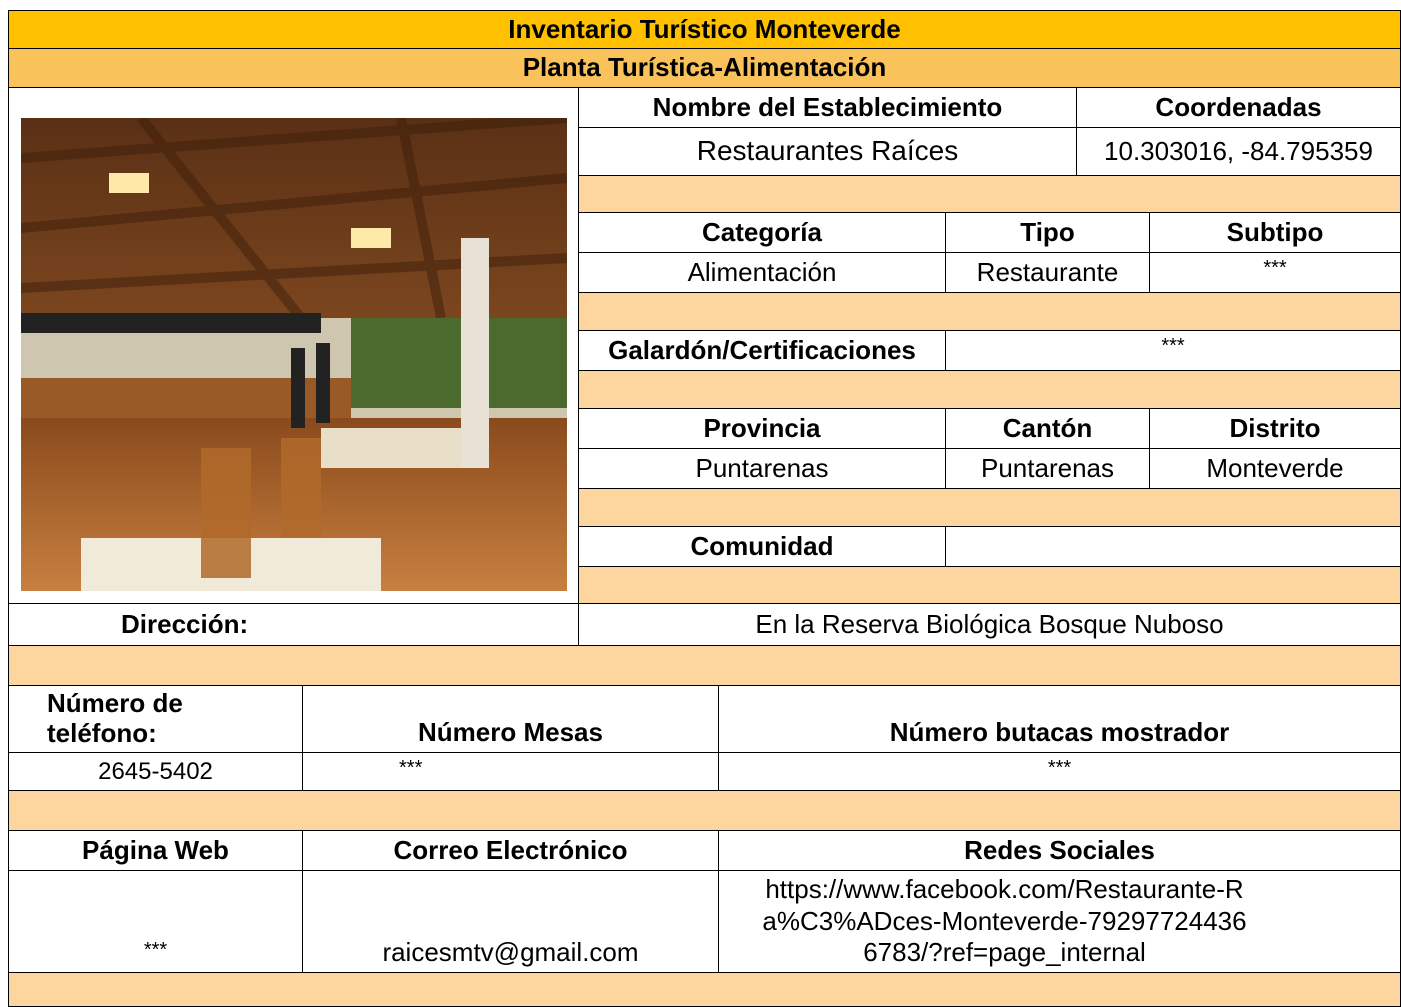  I want to click on counter-seats-label: Número butacas mostrador, so click(1059, 719).